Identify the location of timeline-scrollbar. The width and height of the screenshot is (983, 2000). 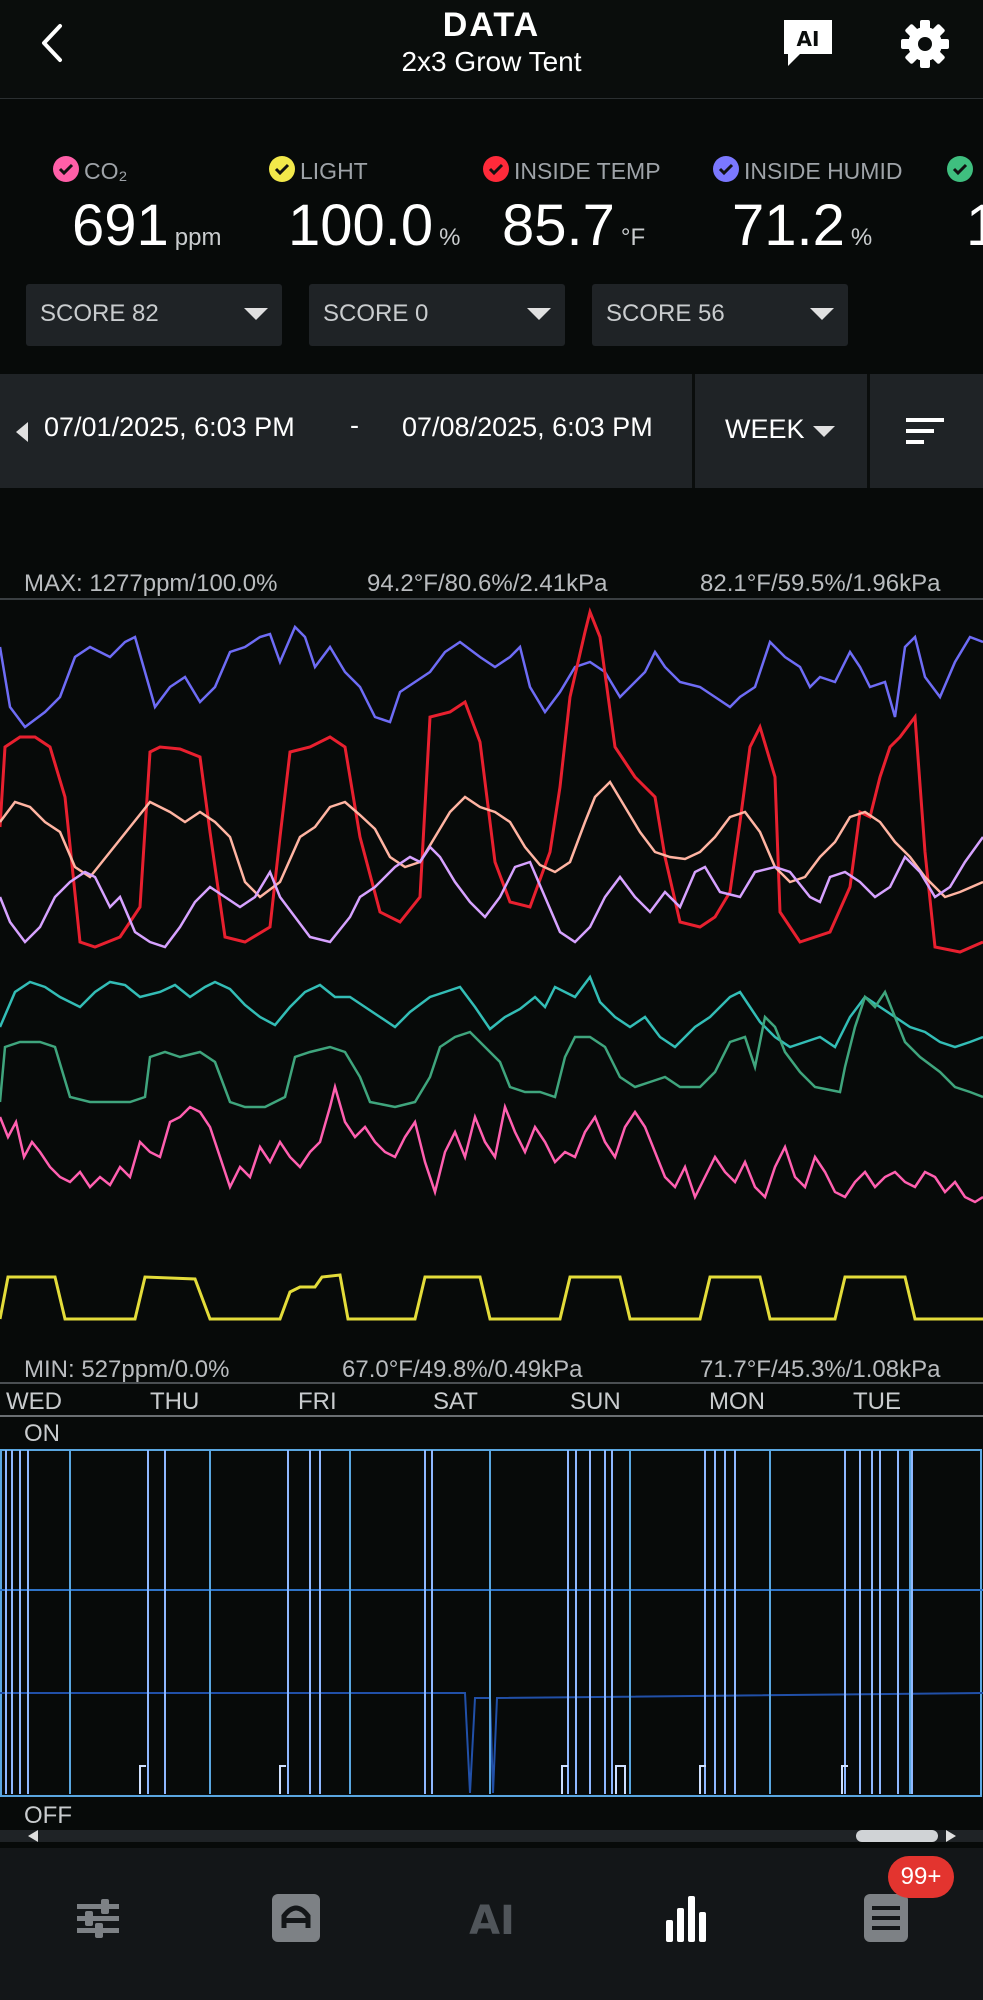
(491, 1836).